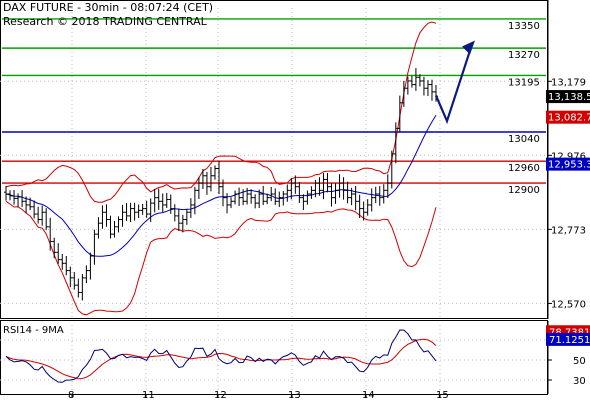  I want to click on rsi-title: RSI14 - 9MA, so click(33, 330).